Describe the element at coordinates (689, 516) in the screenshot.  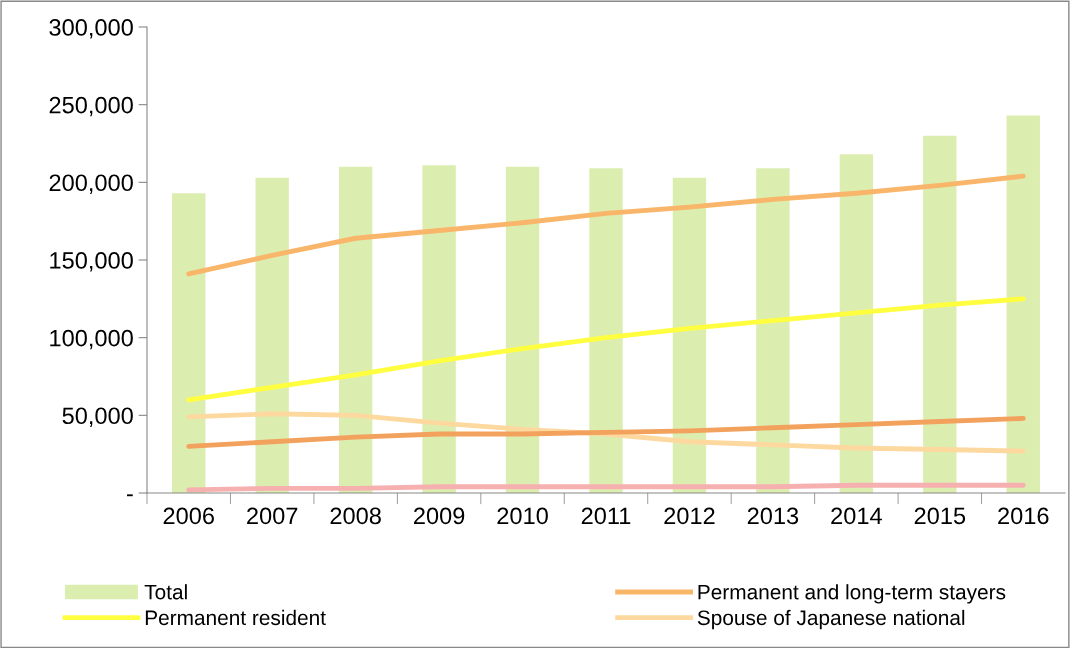
I see `x-tick-label: 2012` at that location.